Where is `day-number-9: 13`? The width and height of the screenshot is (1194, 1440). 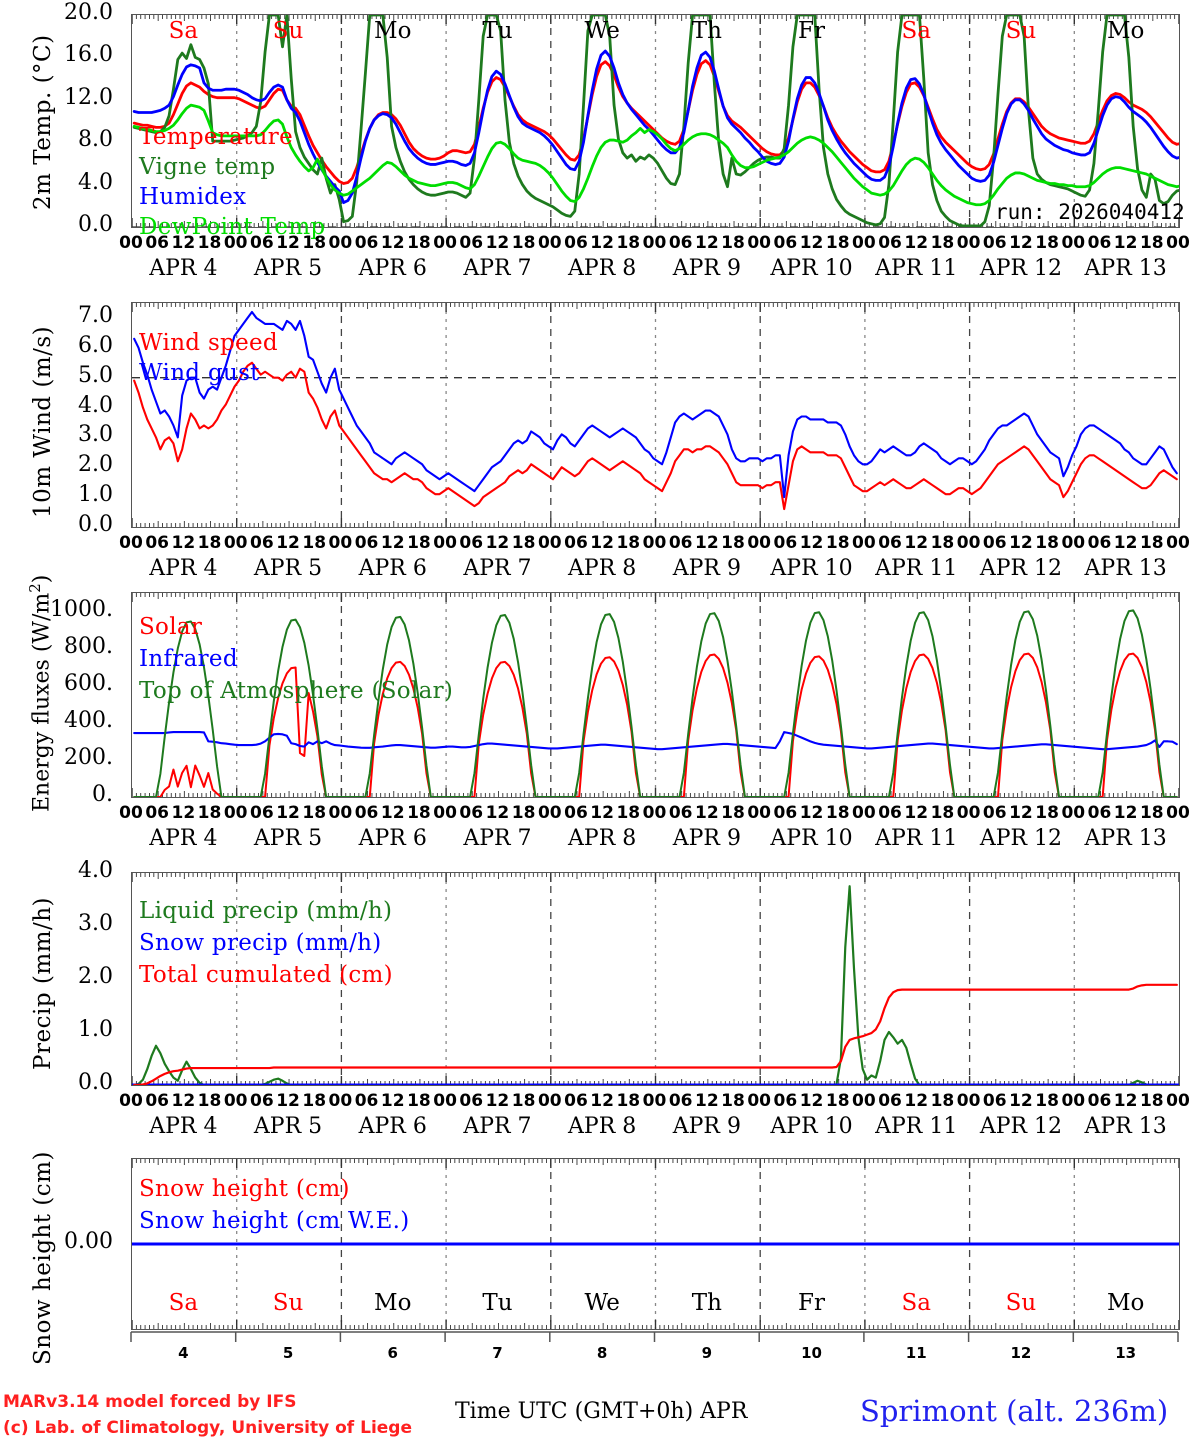 day-number-9: 13 is located at coordinates (1126, 1353).